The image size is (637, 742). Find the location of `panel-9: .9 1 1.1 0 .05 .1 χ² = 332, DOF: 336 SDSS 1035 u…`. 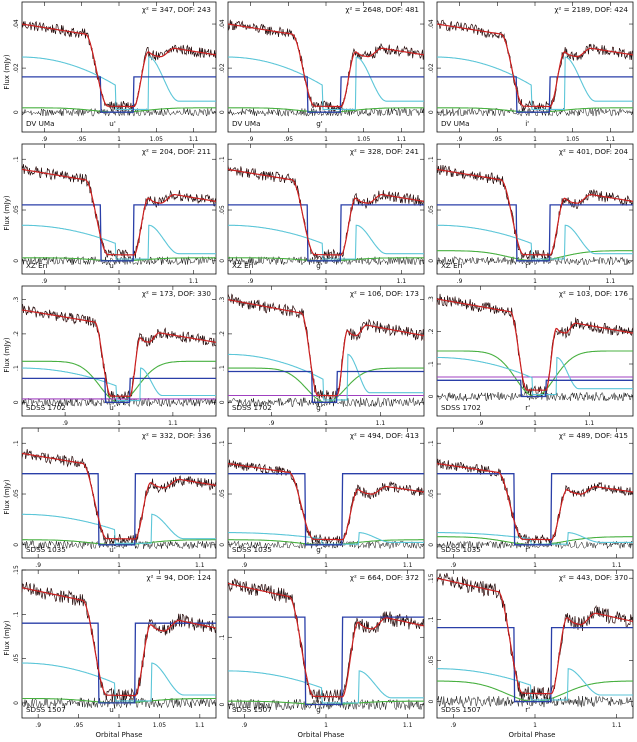

panel-9: .9 1 1.1 0 .05 .1 χ² = 332, DOF: 336 SDSS 1035 u… is located at coordinates (115, 498).